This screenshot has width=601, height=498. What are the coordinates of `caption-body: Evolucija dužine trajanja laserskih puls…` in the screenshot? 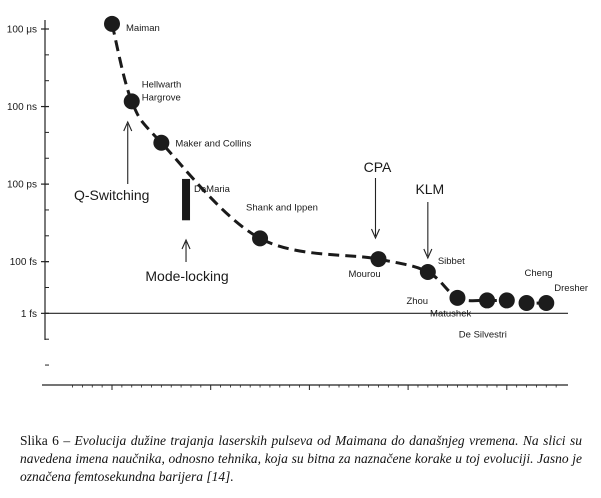 It's located at (301, 458).